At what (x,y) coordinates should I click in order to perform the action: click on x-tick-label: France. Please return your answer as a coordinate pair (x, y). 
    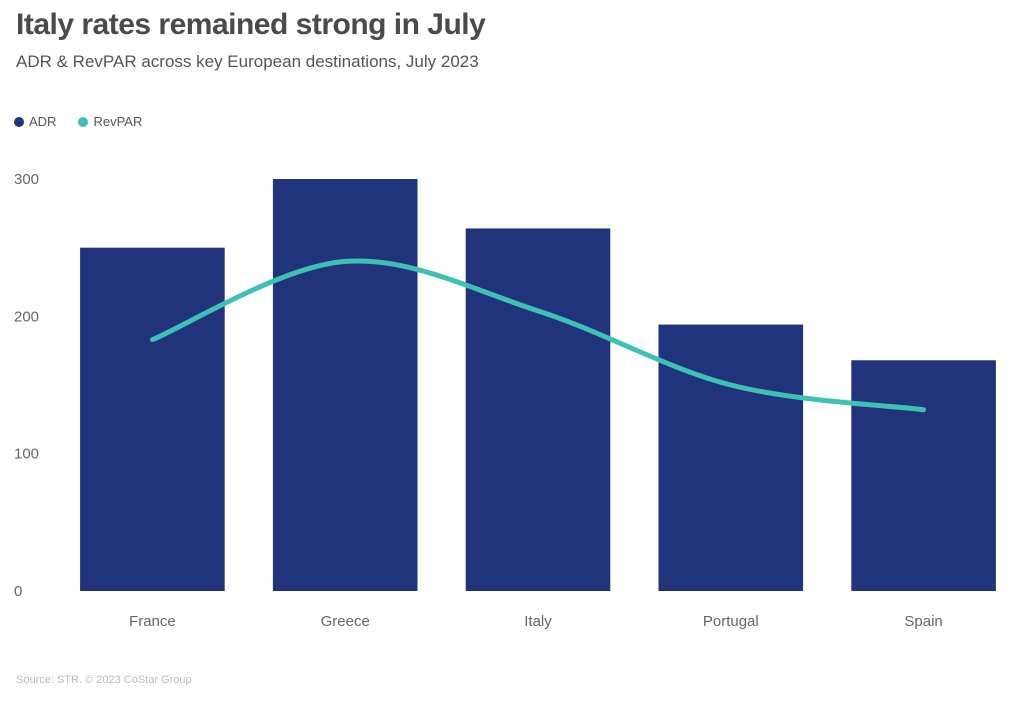
    Looking at the image, I should click on (152, 621).